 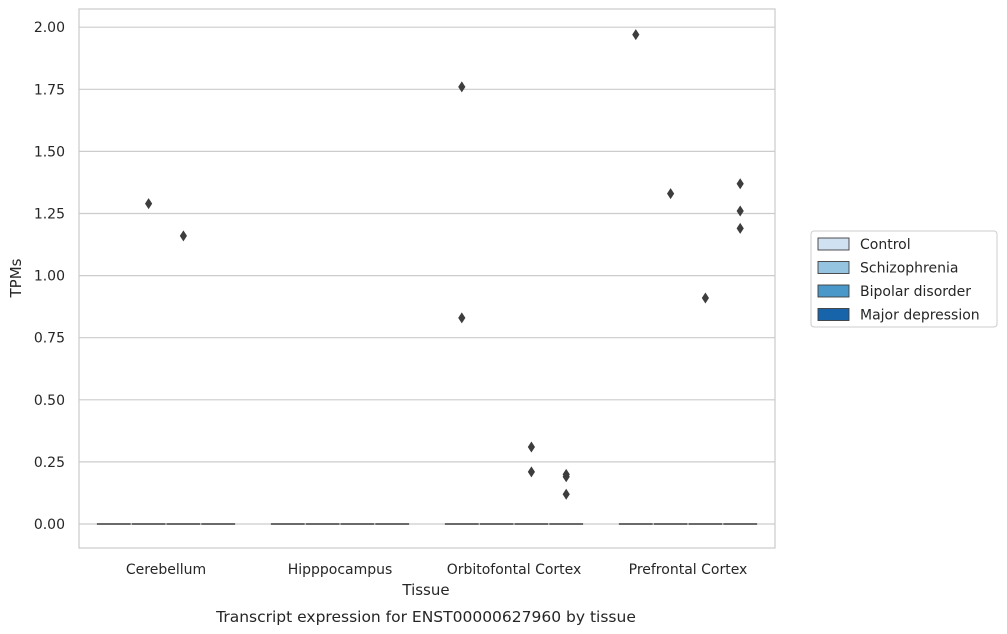 I want to click on y-tick-labels: 0.00 0.25 0.50 0.75 1.00 1.25 1.50 1.75 2.00, so click(x=49, y=276).